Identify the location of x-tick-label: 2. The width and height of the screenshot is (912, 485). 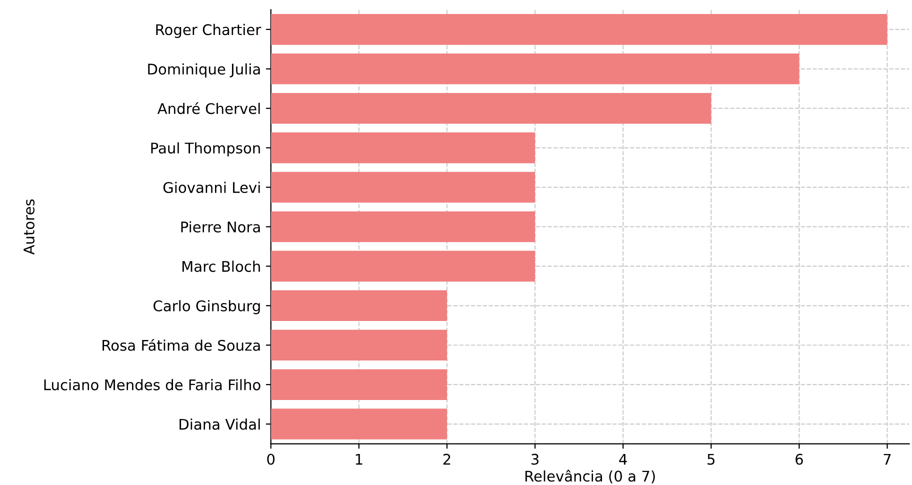
(446, 459).